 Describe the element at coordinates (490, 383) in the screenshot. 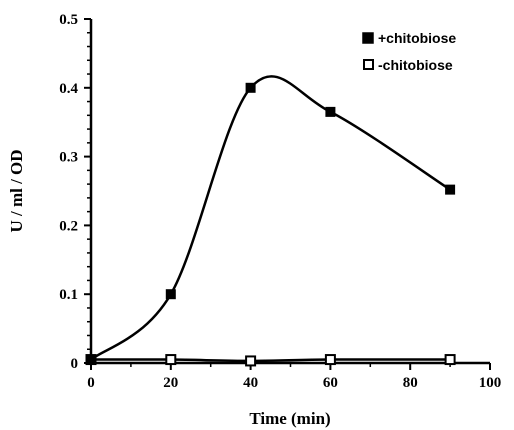

I see `x-tick-label: 100` at that location.